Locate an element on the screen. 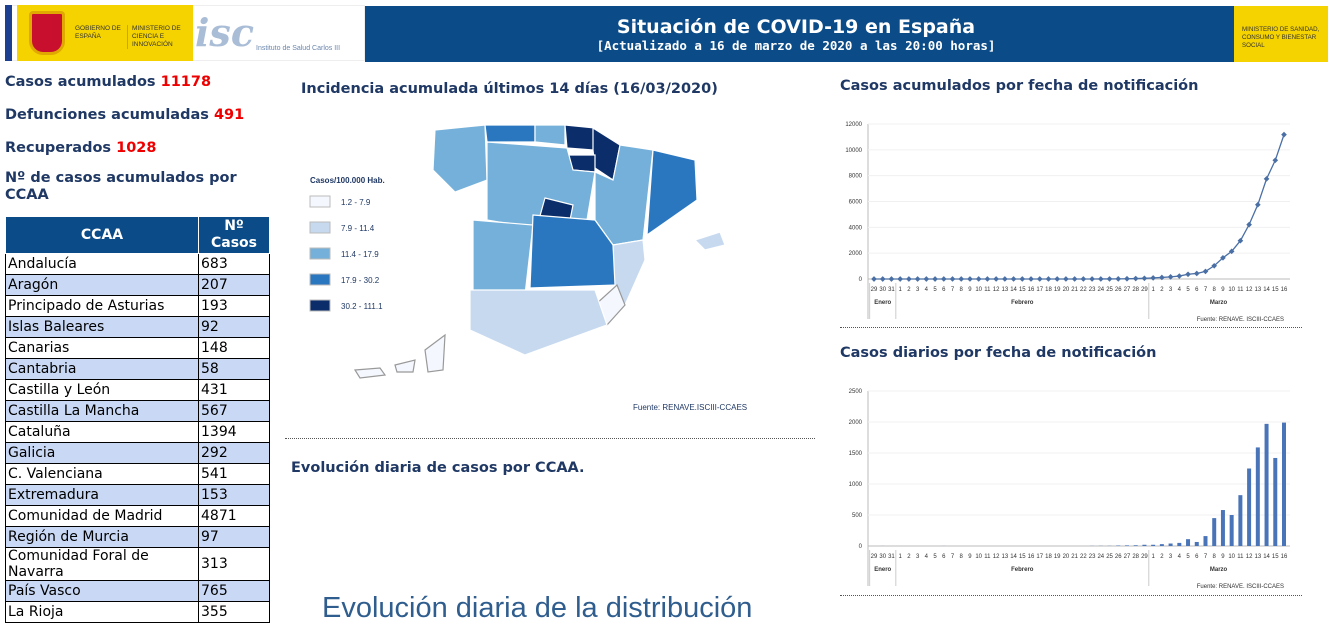  table-row: Andalucía 683 is located at coordinates (137, 264).